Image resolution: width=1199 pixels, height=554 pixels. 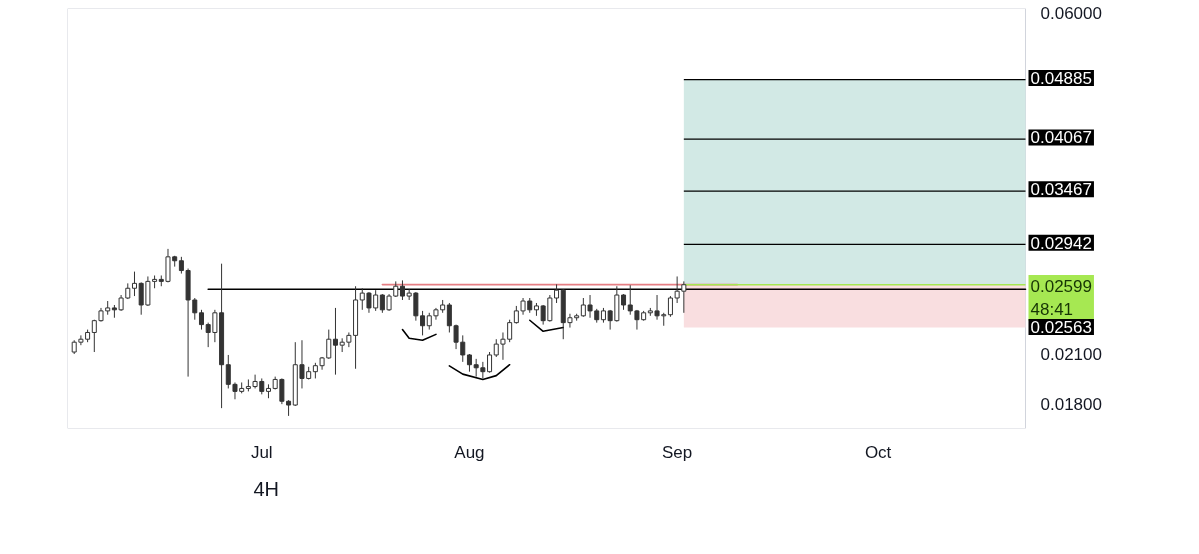 I want to click on y-tick-label: 0.06000, so click(x=1071, y=13).